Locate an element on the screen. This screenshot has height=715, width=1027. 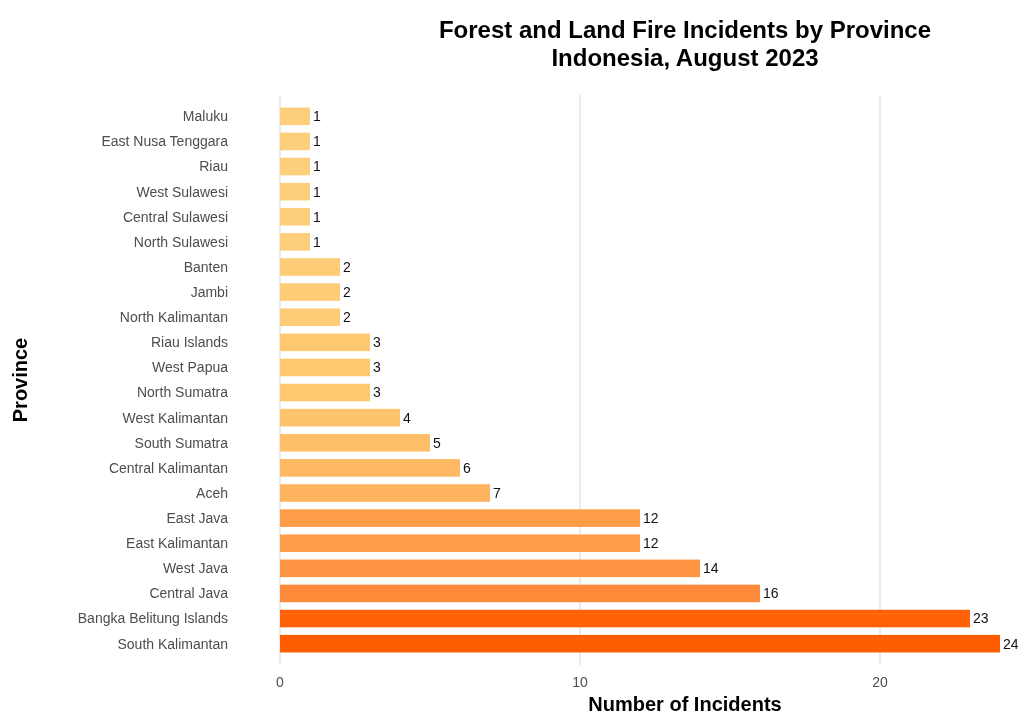
y-tick-label: Central Java is located at coordinates (189, 593).